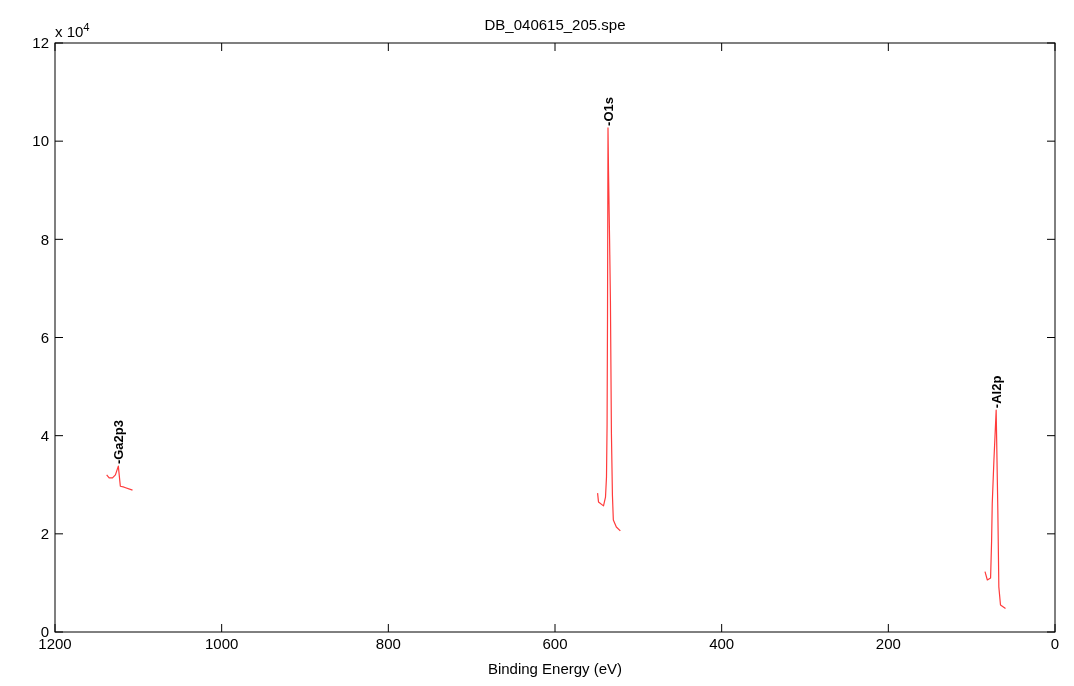  What do you see at coordinates (608, 111) in the screenshot?
I see `annotation: -O1s` at bounding box center [608, 111].